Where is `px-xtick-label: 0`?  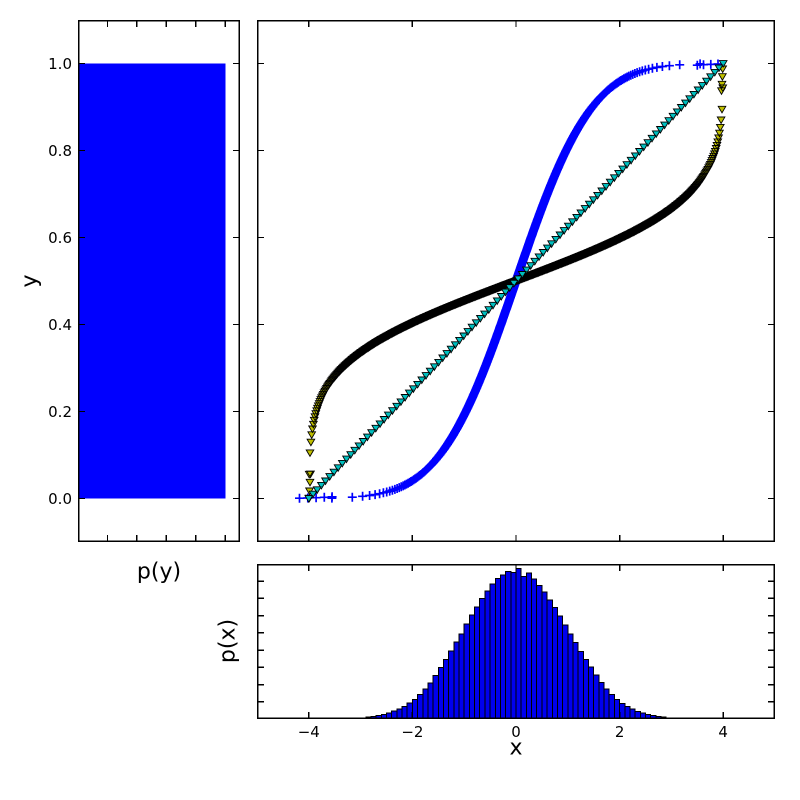 px-xtick-label: 0 is located at coordinates (516, 732).